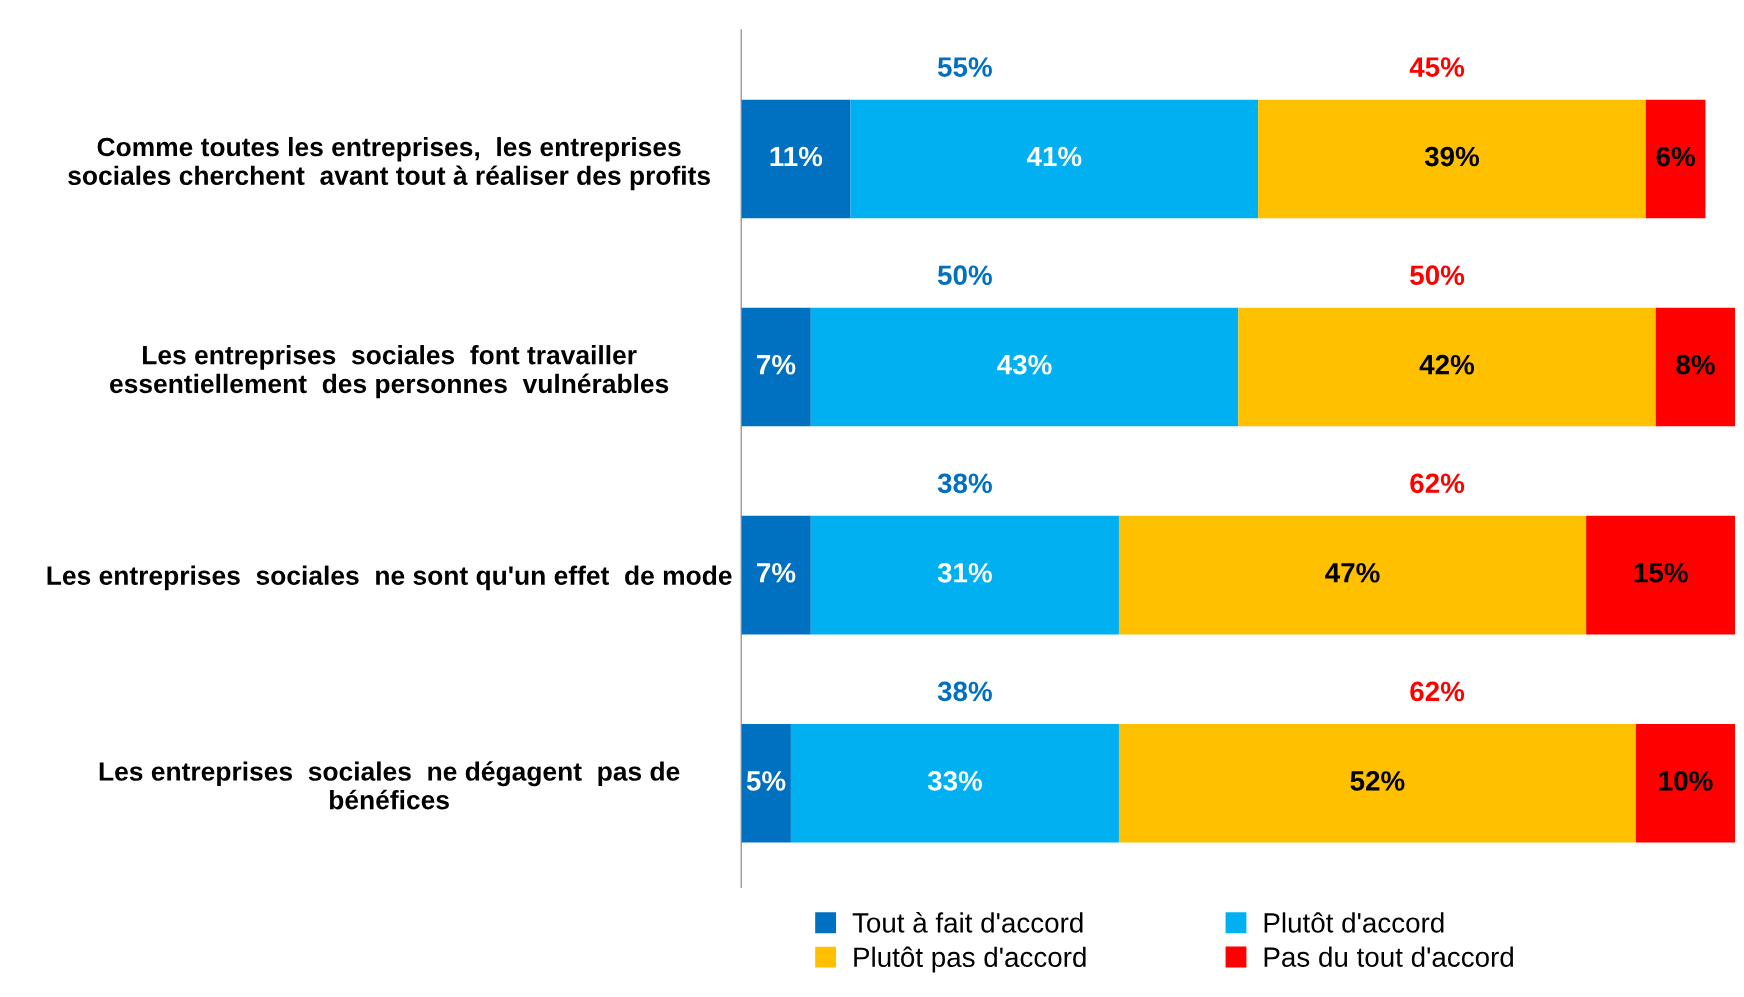  I want to click on legend-label: Plutôt pas d'accord, so click(970, 959).